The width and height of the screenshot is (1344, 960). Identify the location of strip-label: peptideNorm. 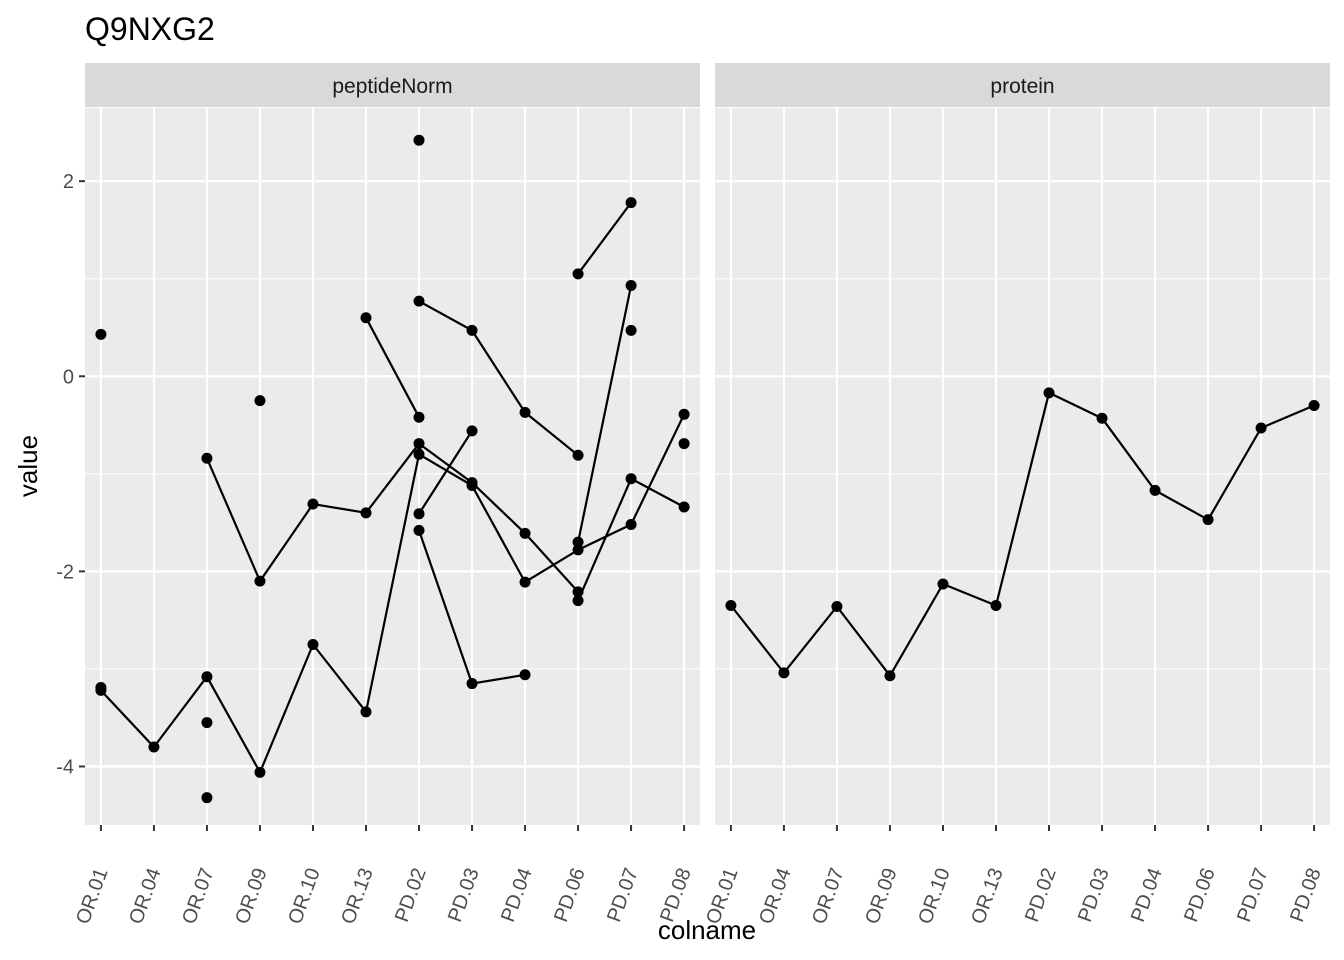
(392, 86).